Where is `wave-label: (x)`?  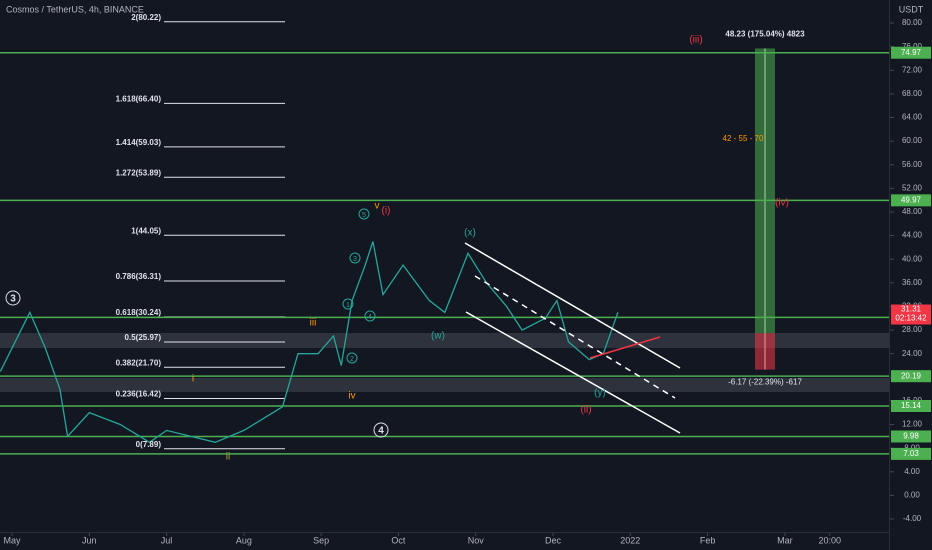
wave-label: (x) is located at coordinates (470, 233).